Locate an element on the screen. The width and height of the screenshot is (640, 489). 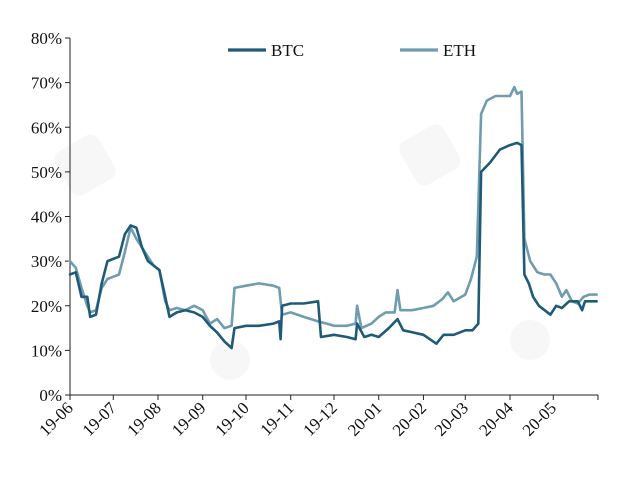
legend-label-eth: ETH is located at coordinates (459, 50).